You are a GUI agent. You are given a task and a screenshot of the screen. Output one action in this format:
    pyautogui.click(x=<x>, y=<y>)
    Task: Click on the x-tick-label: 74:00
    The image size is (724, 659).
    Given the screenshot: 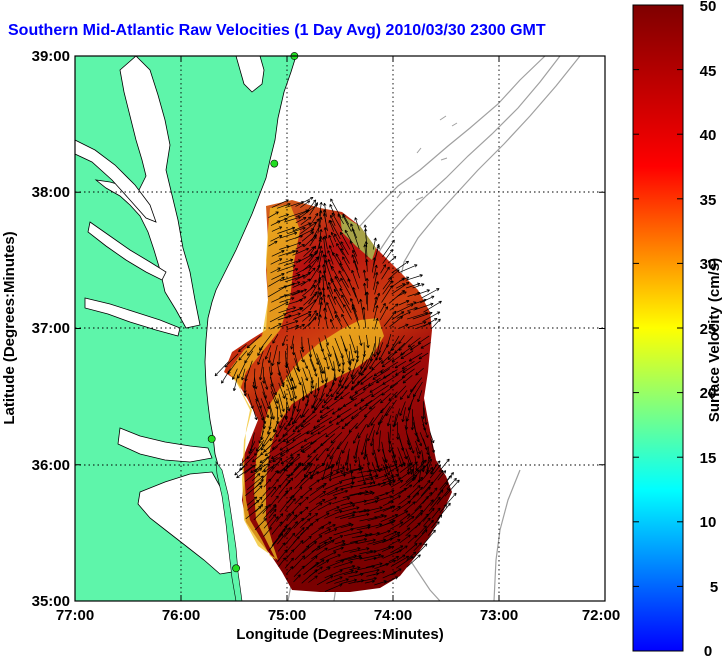 What is the action you would take?
    pyautogui.click(x=393, y=615)
    